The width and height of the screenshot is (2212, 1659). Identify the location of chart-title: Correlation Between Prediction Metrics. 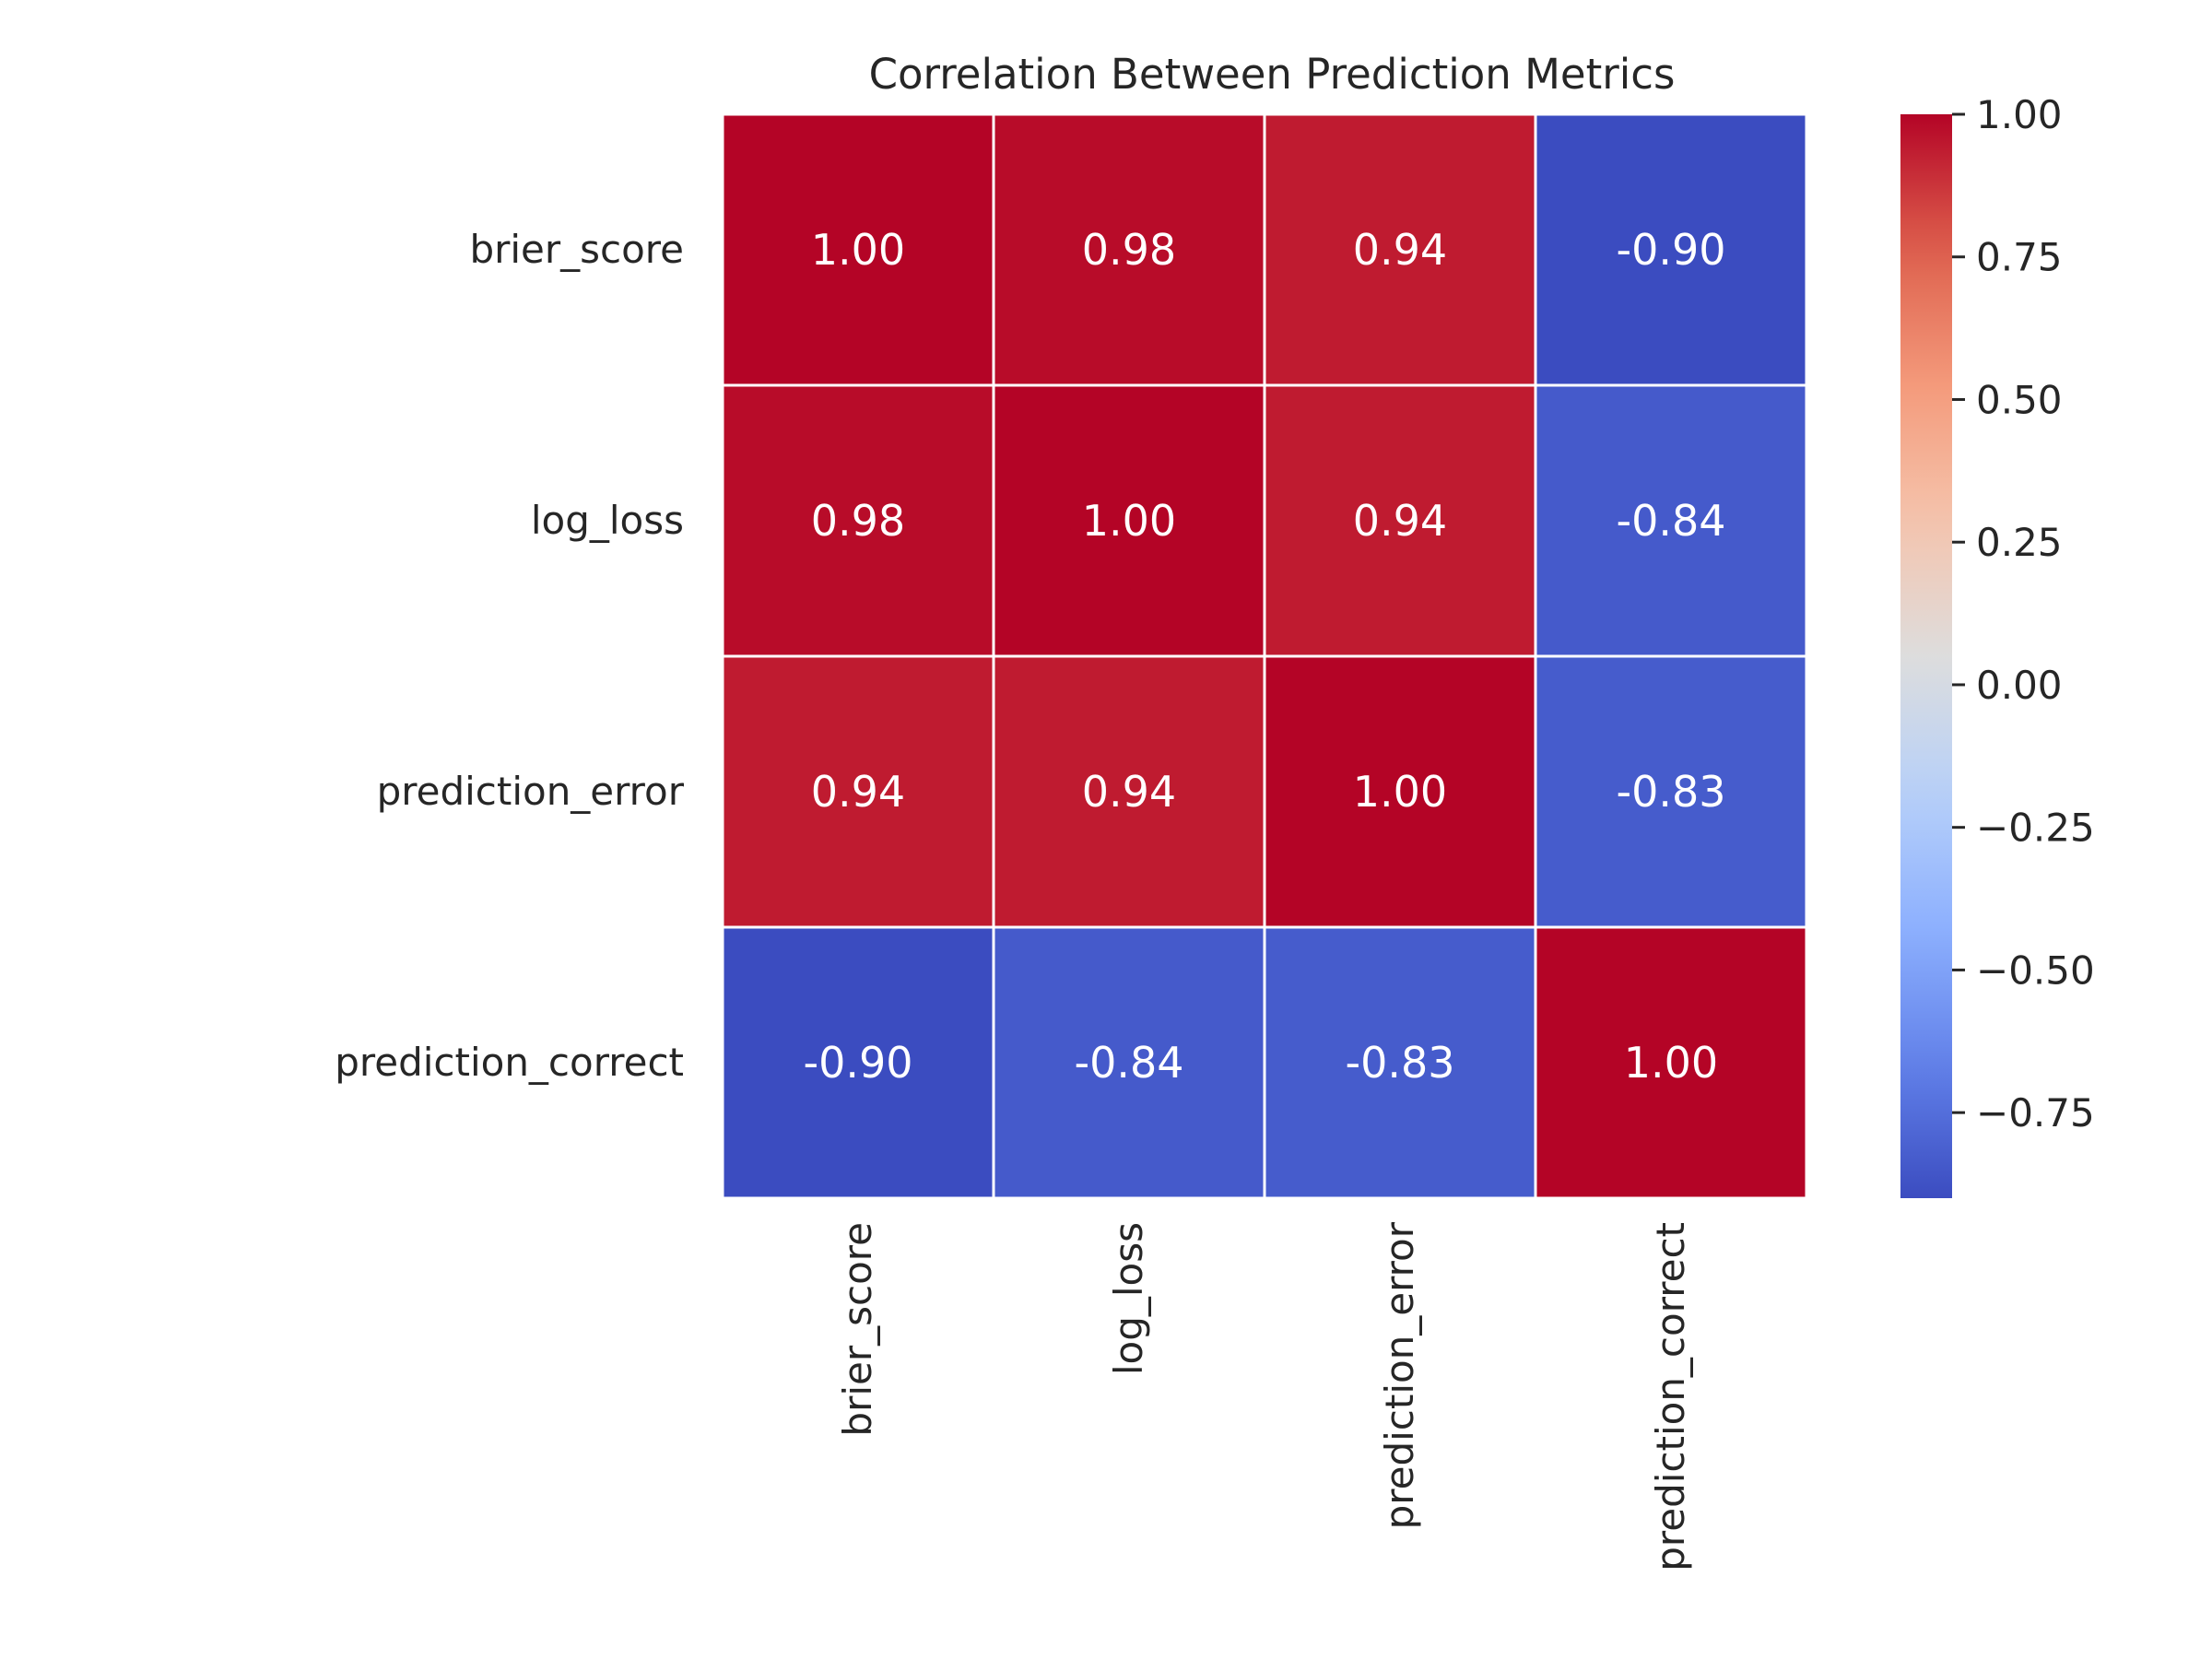
(1272, 74).